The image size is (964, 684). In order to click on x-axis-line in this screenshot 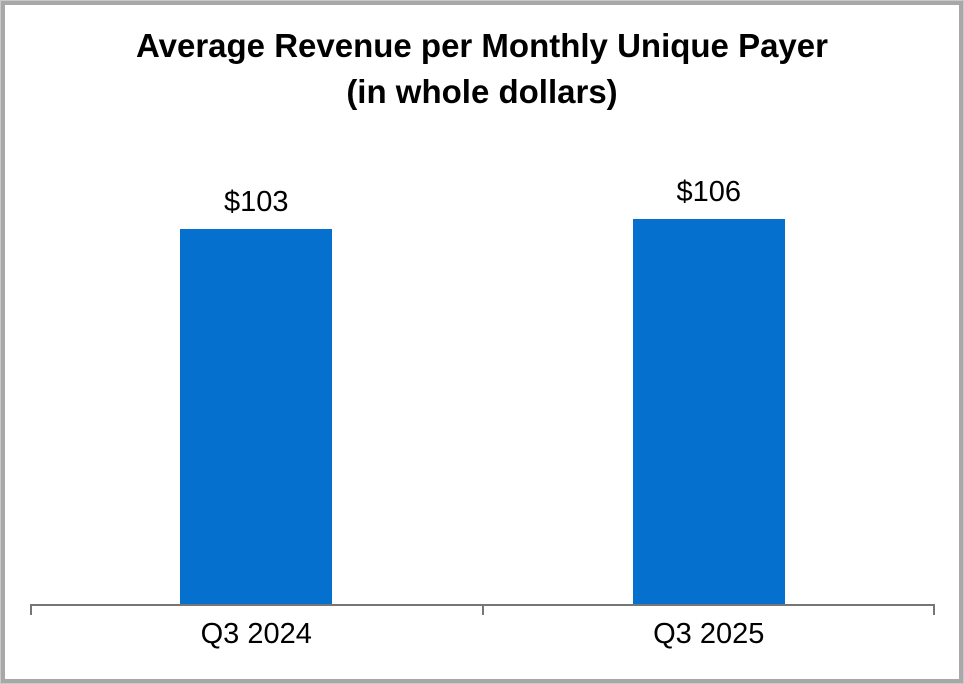, I will do `click(482, 609)`.